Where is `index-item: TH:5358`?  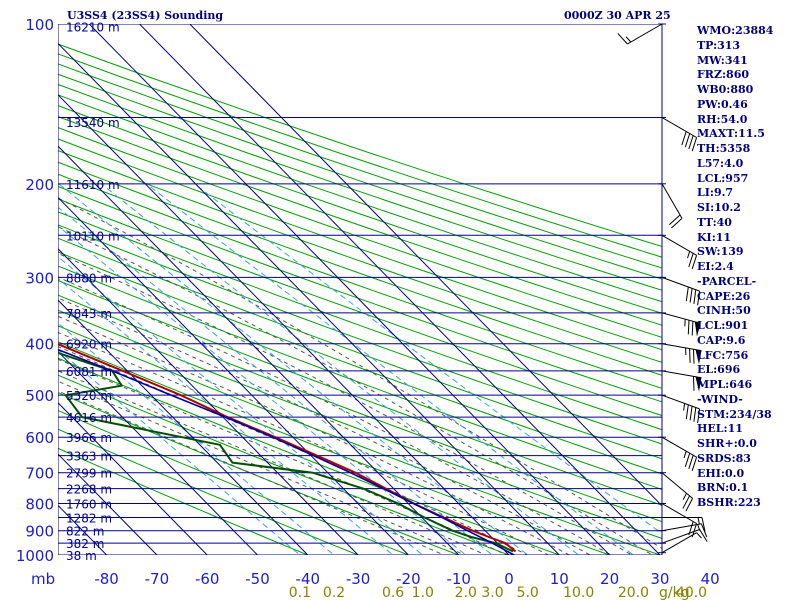 index-item: TH:5358 is located at coordinates (724, 148).